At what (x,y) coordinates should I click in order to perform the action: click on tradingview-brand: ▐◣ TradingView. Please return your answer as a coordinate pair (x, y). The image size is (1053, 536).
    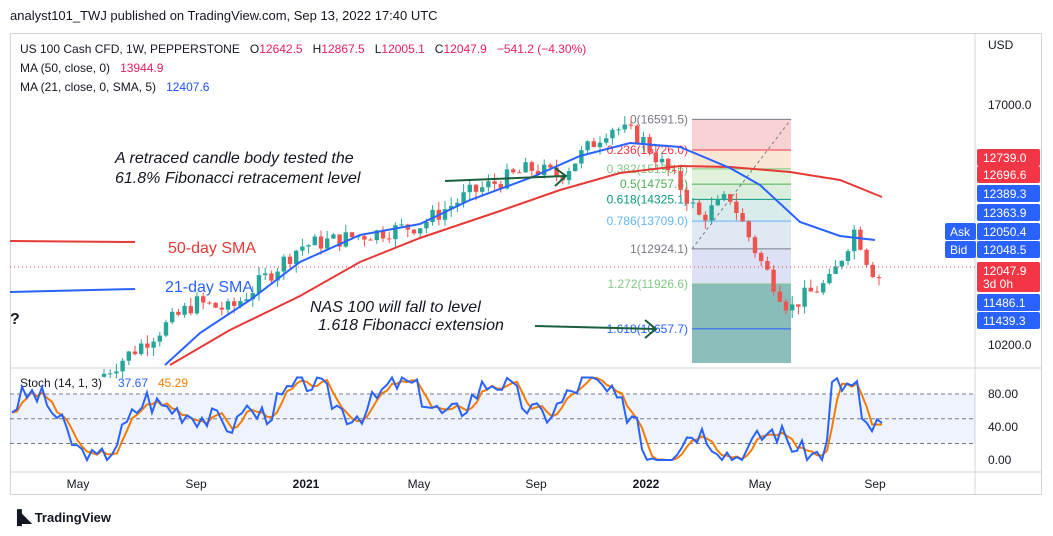
    Looking at the image, I should click on (61, 517).